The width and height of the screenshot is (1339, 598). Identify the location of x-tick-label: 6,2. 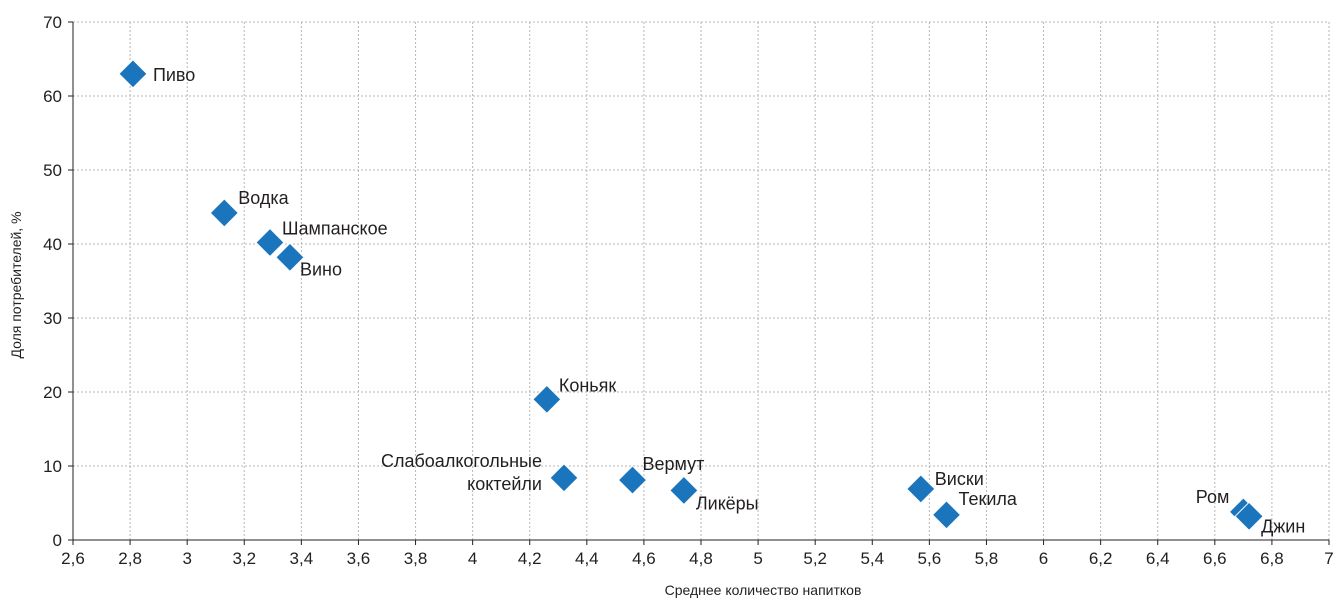
(1101, 558).